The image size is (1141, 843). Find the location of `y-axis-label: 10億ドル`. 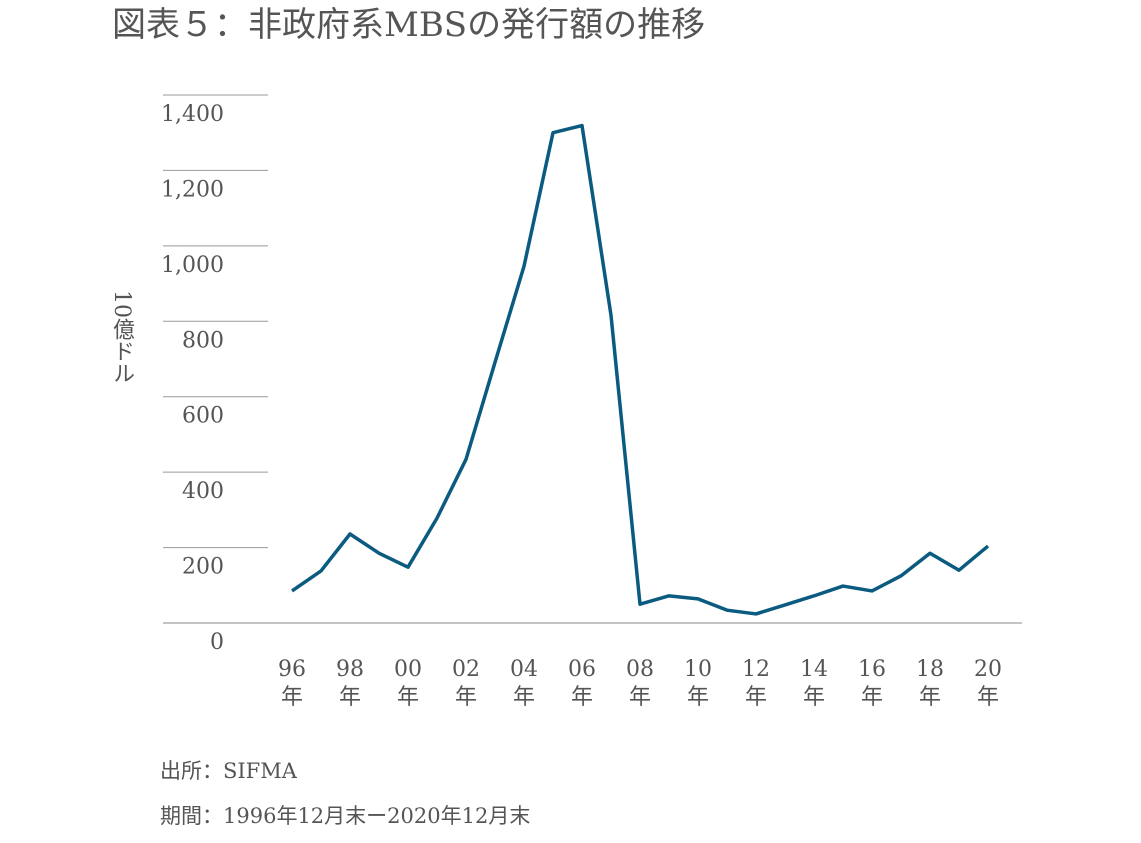

y-axis-label: 10億ドル is located at coordinates (121, 337).